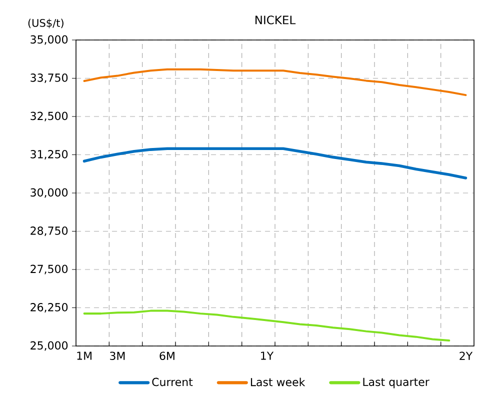 This screenshot has width=491, height=409. What do you see at coordinates (49, 78) in the screenshot?
I see `y-tick-label: 33,750` at bounding box center [49, 78].